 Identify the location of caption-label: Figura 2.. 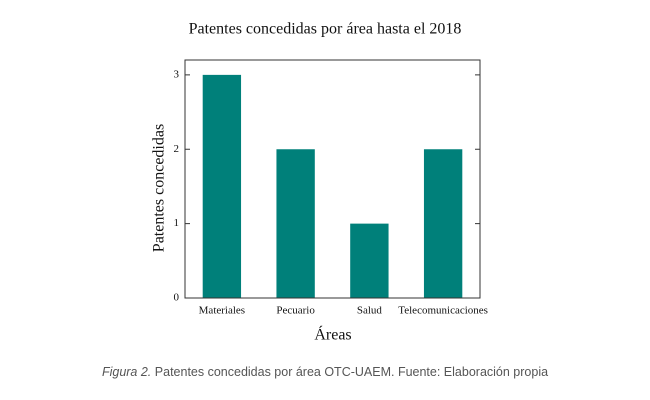
(126, 372).